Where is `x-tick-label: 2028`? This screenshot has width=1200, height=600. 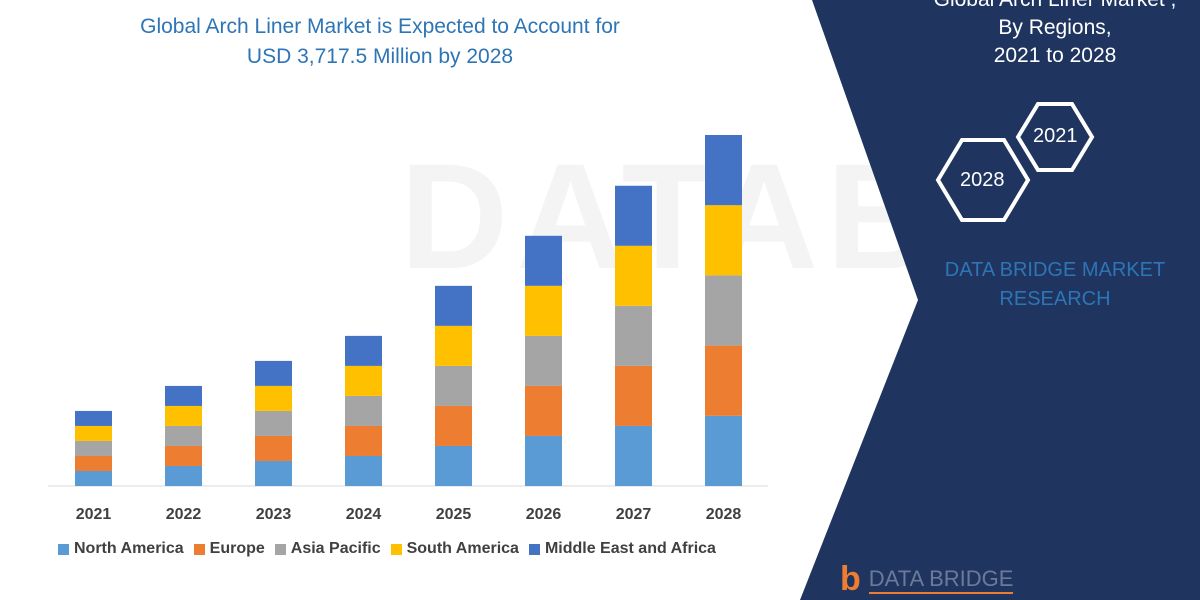
x-tick-label: 2028 is located at coordinates (724, 514).